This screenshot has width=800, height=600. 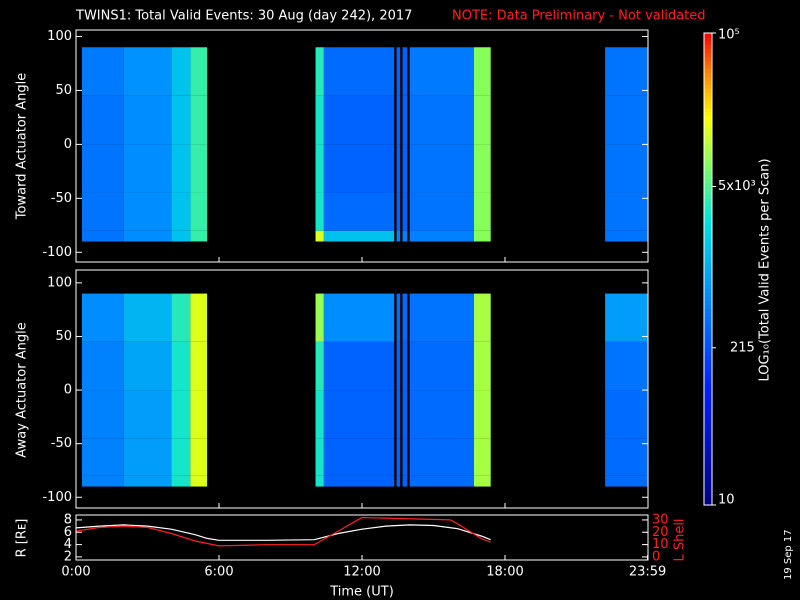 What do you see at coordinates (63, 336) in the screenshot?
I see `y-tick-label: 50` at bounding box center [63, 336].